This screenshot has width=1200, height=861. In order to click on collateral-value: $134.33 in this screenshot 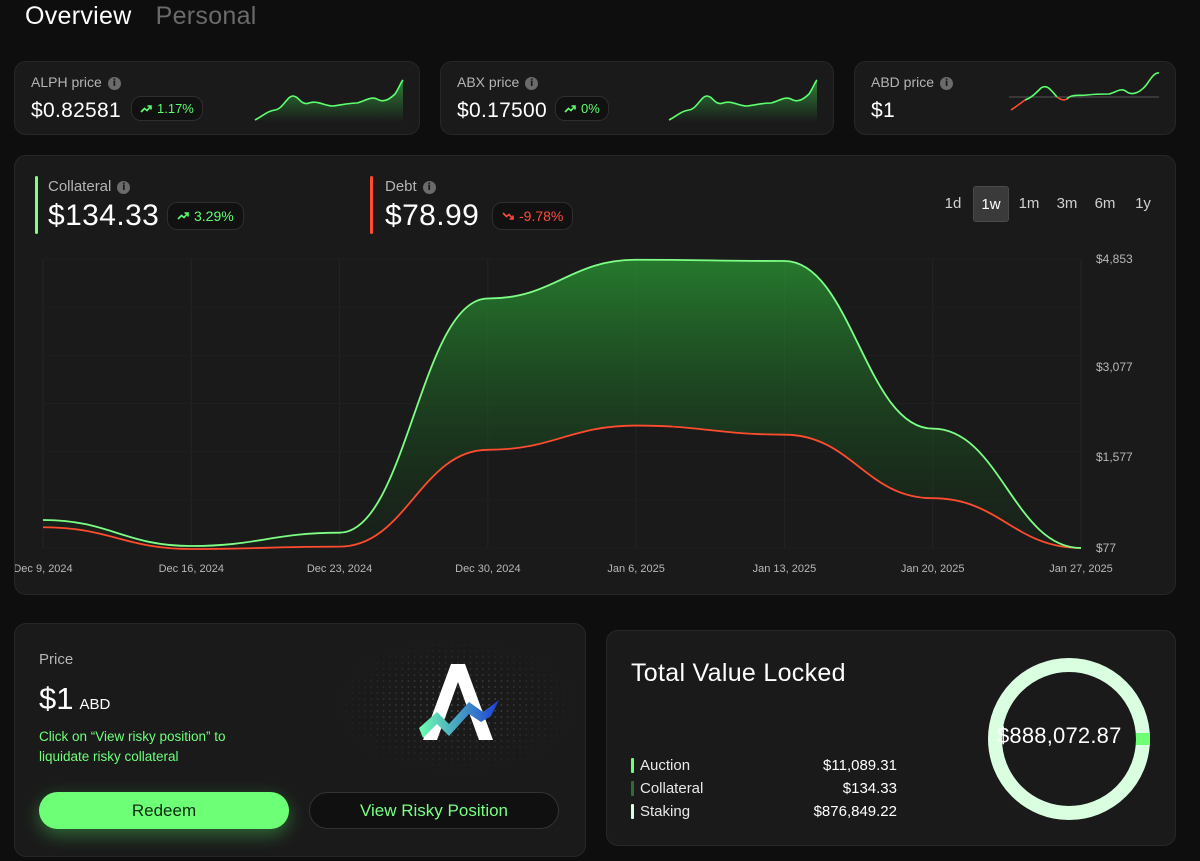, I will do `click(104, 215)`.